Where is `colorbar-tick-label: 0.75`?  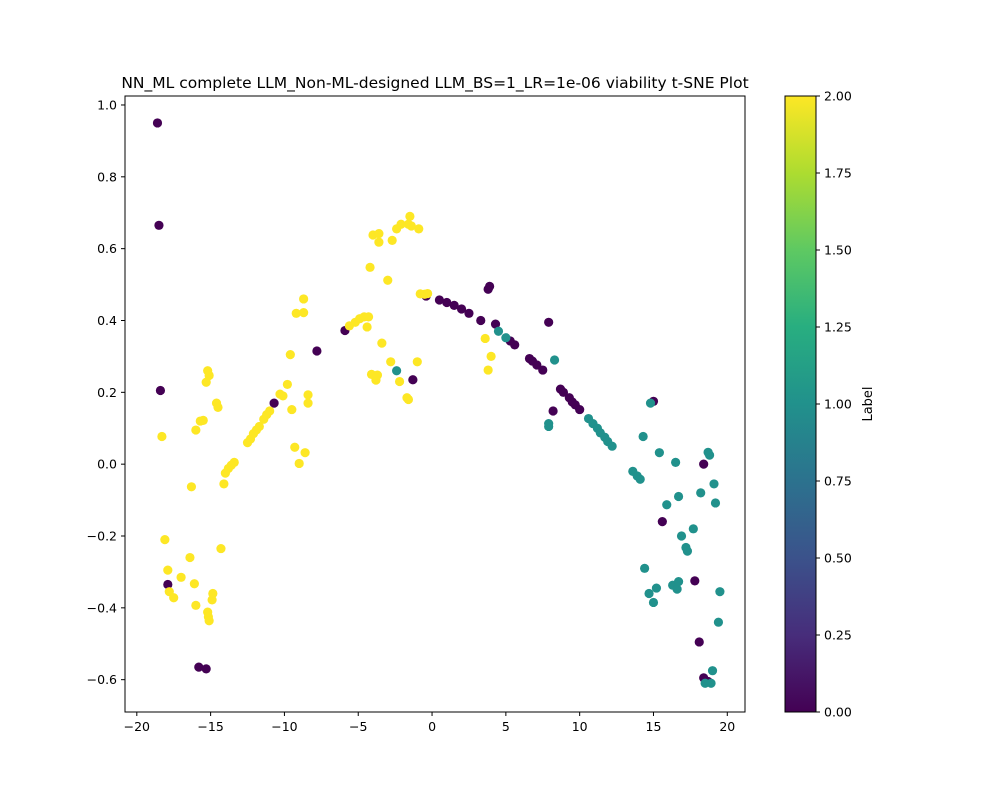 colorbar-tick-label: 0.75 is located at coordinates (838, 481).